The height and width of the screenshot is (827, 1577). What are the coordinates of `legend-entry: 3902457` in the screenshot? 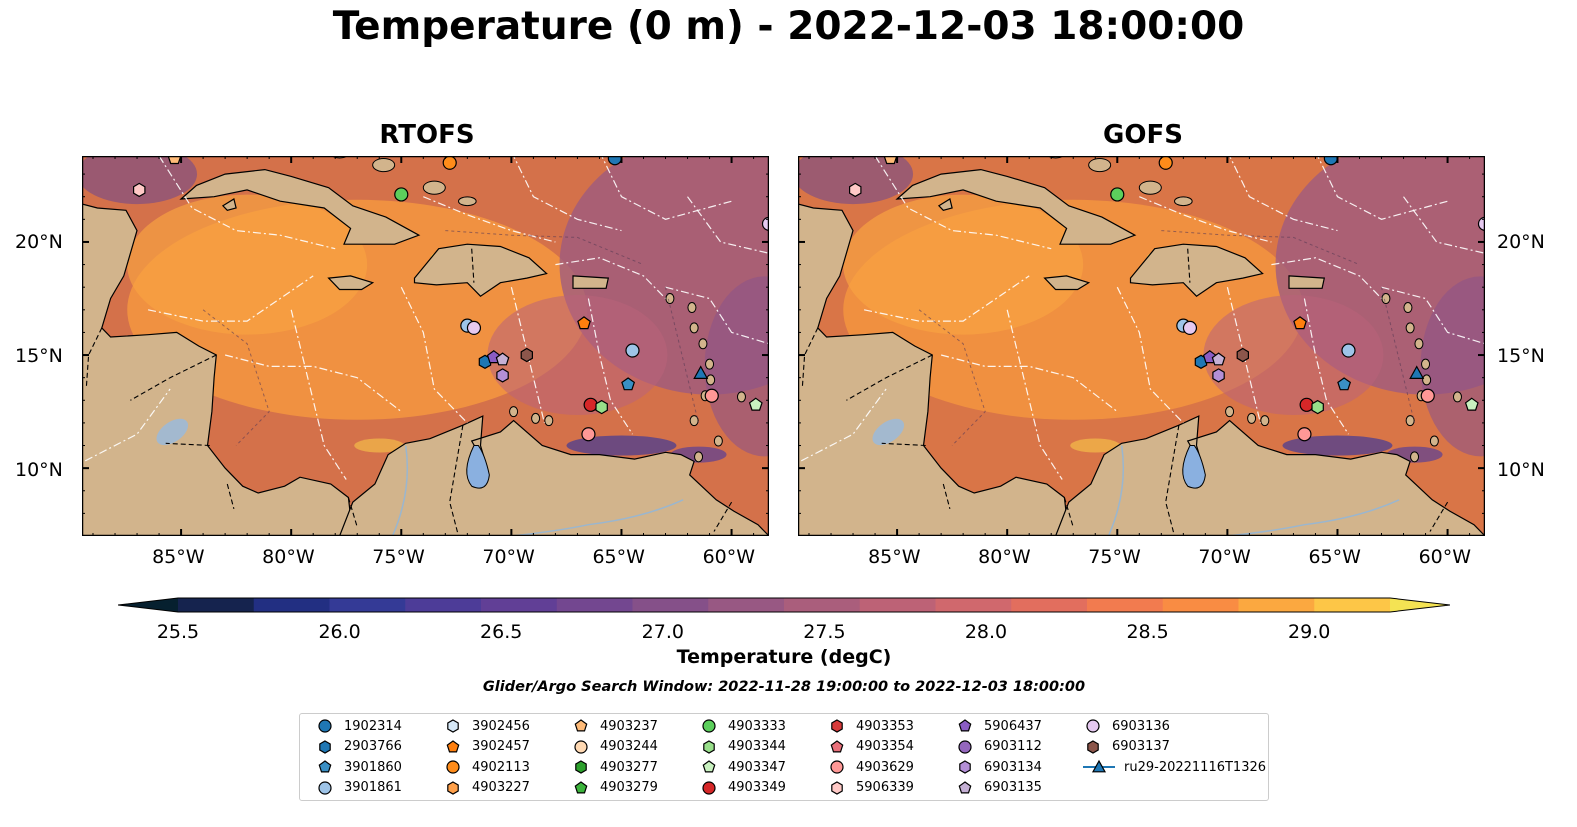 It's located at (486, 747).